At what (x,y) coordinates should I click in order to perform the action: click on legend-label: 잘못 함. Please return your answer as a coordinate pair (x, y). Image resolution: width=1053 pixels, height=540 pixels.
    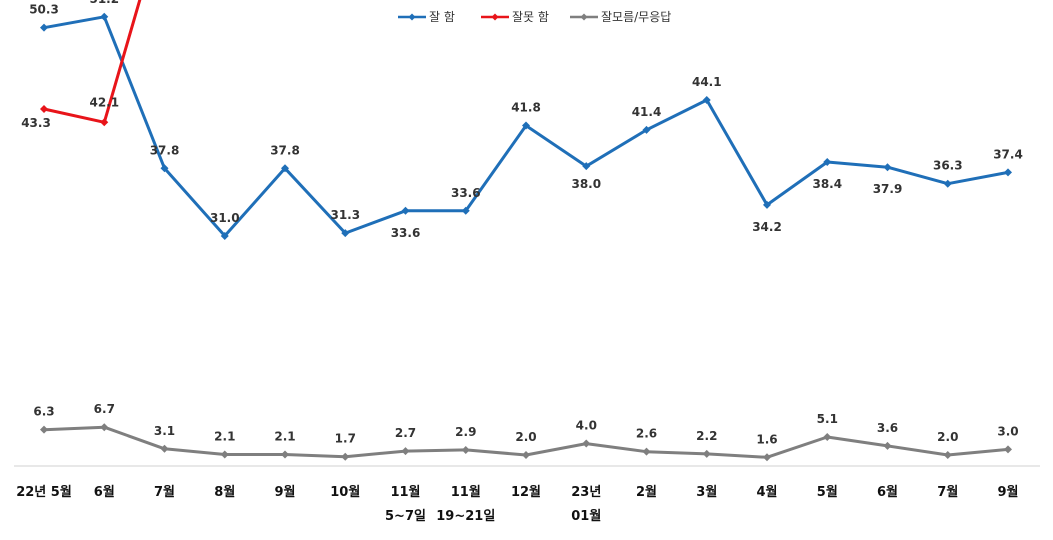
    Looking at the image, I should click on (530, 17).